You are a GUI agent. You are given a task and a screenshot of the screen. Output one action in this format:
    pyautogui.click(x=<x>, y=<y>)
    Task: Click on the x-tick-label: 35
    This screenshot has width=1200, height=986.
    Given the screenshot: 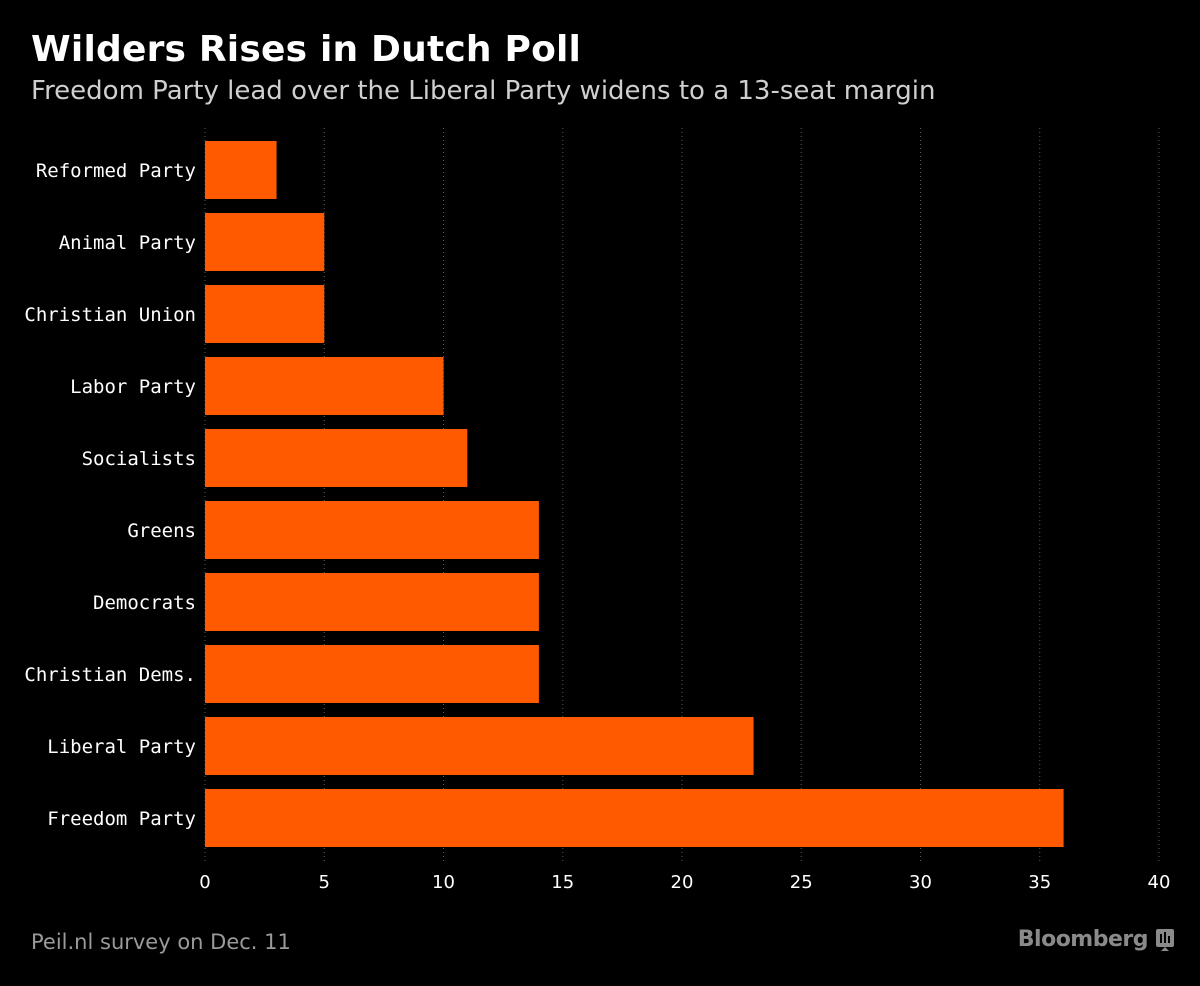 What is the action you would take?
    pyautogui.click(x=1039, y=882)
    